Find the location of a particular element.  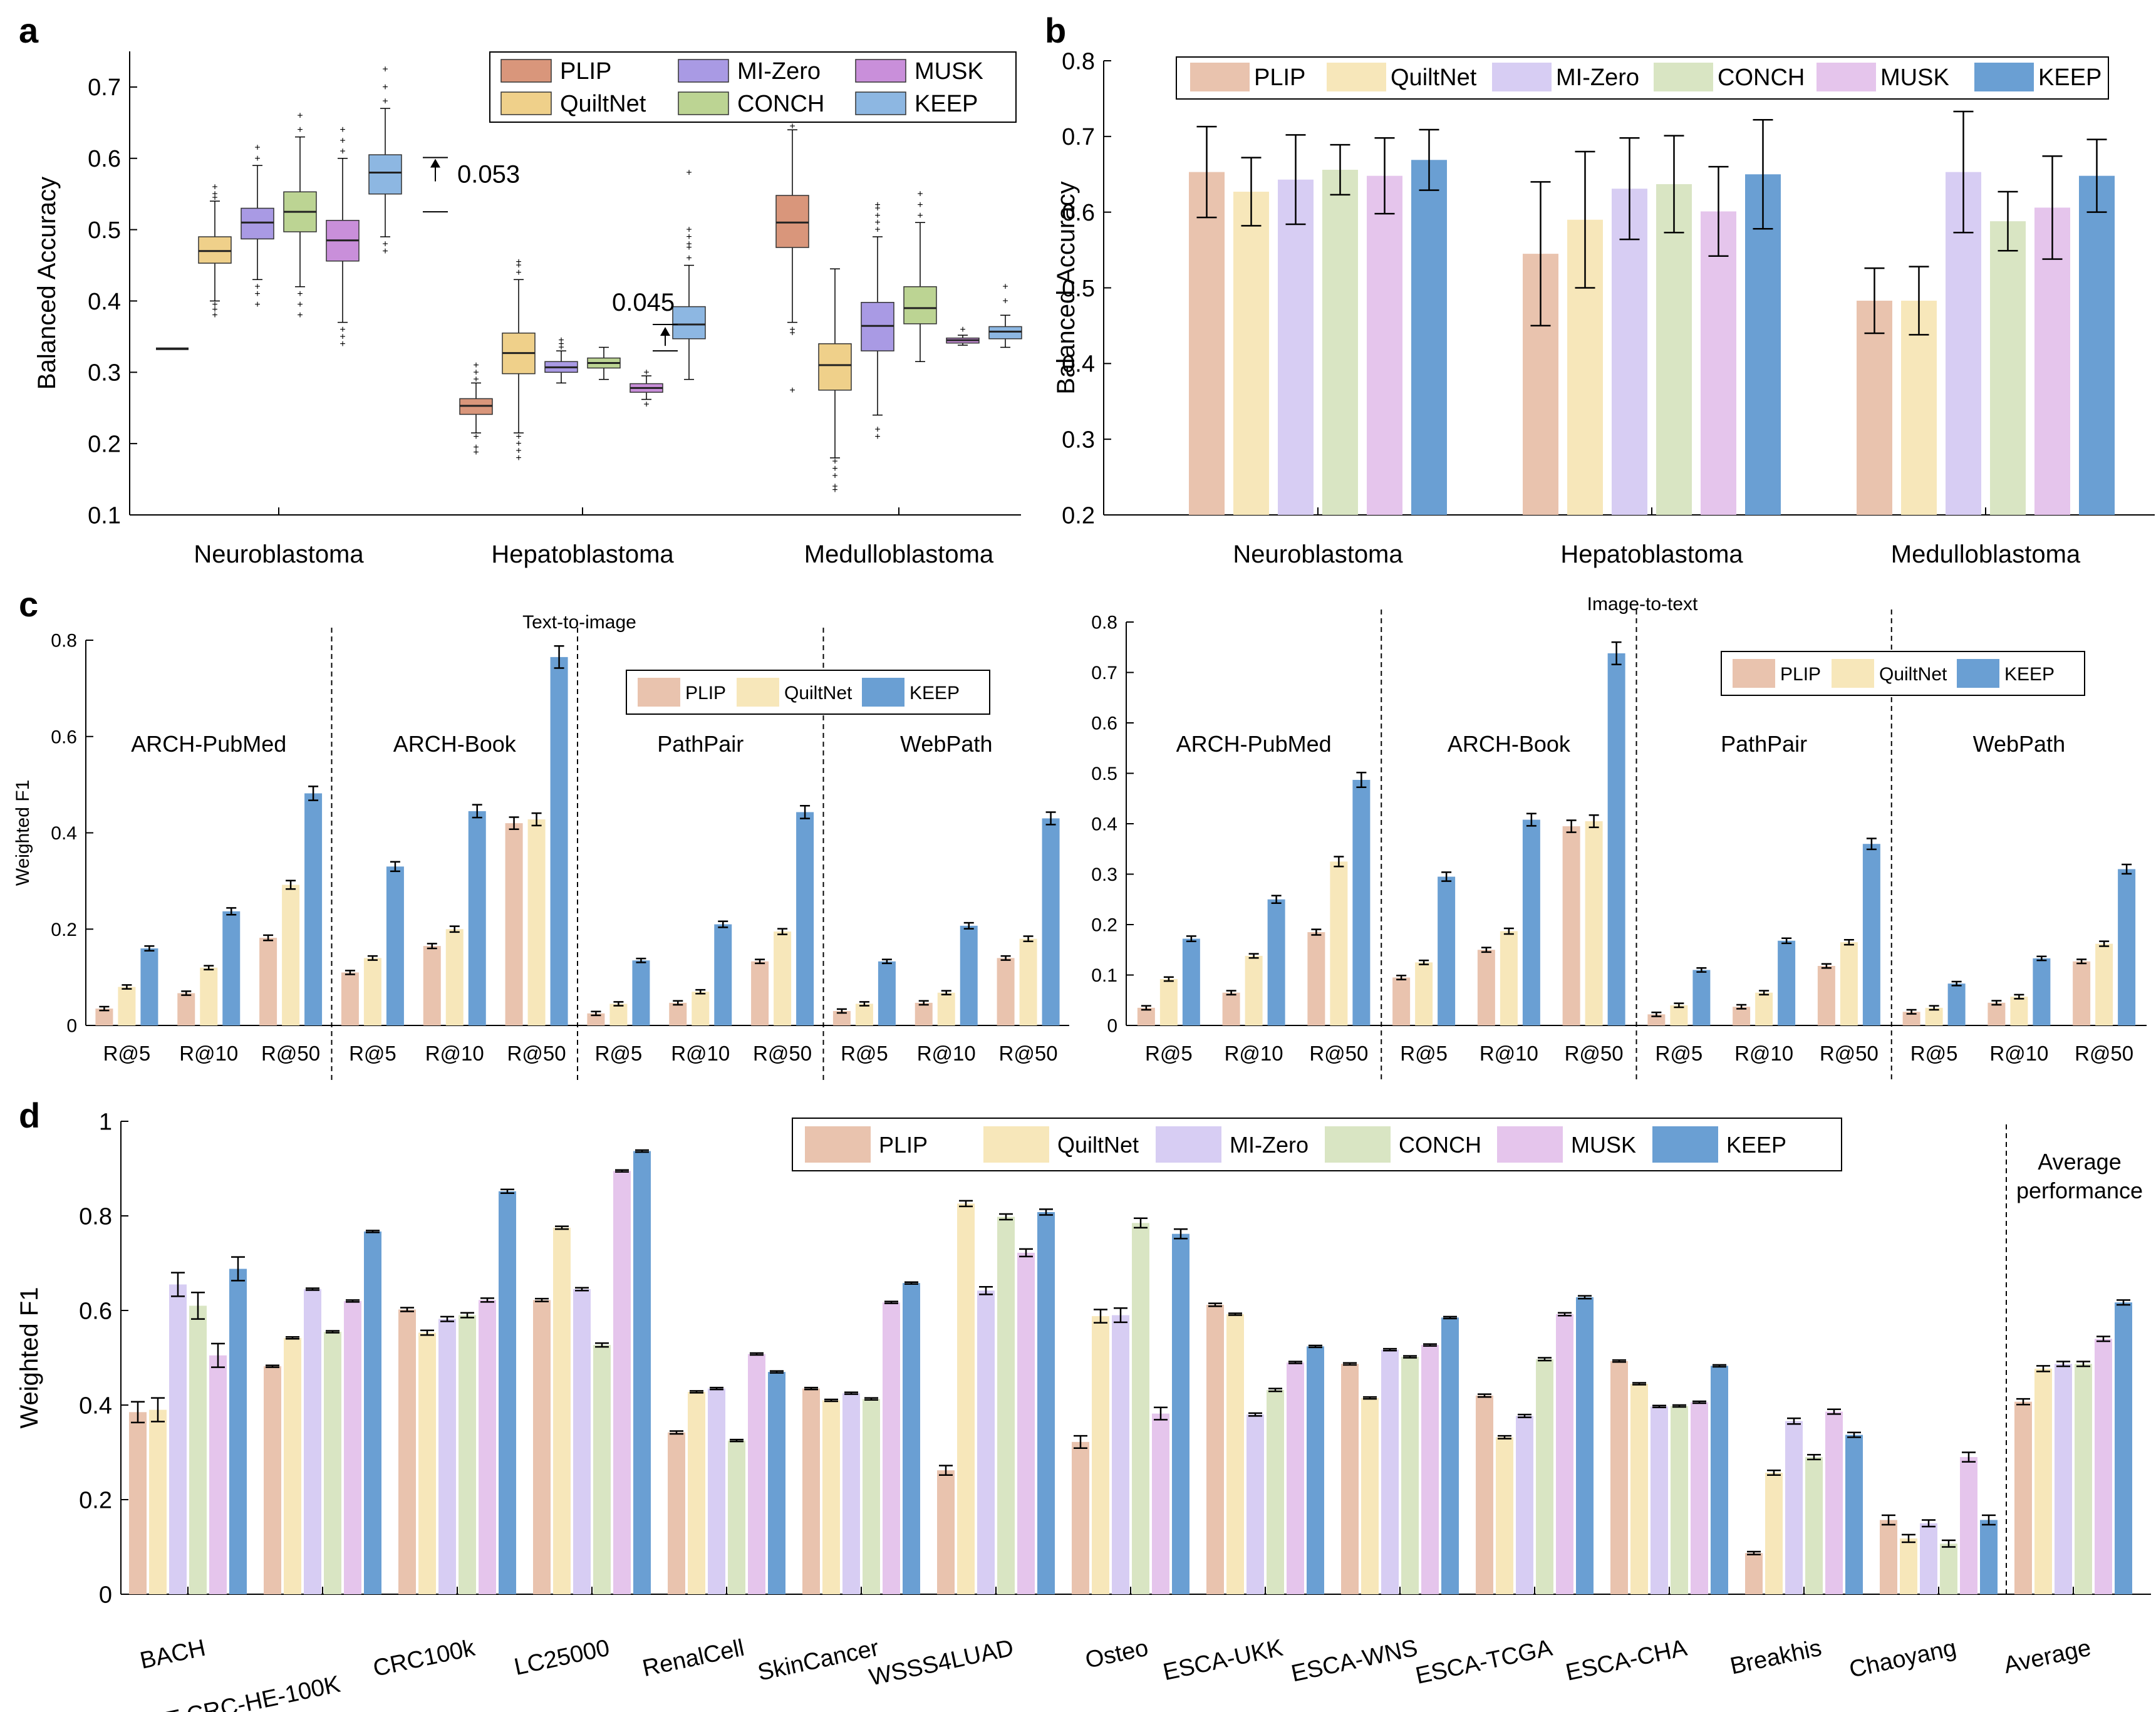

box-iqr is located at coordinates (215, 250).